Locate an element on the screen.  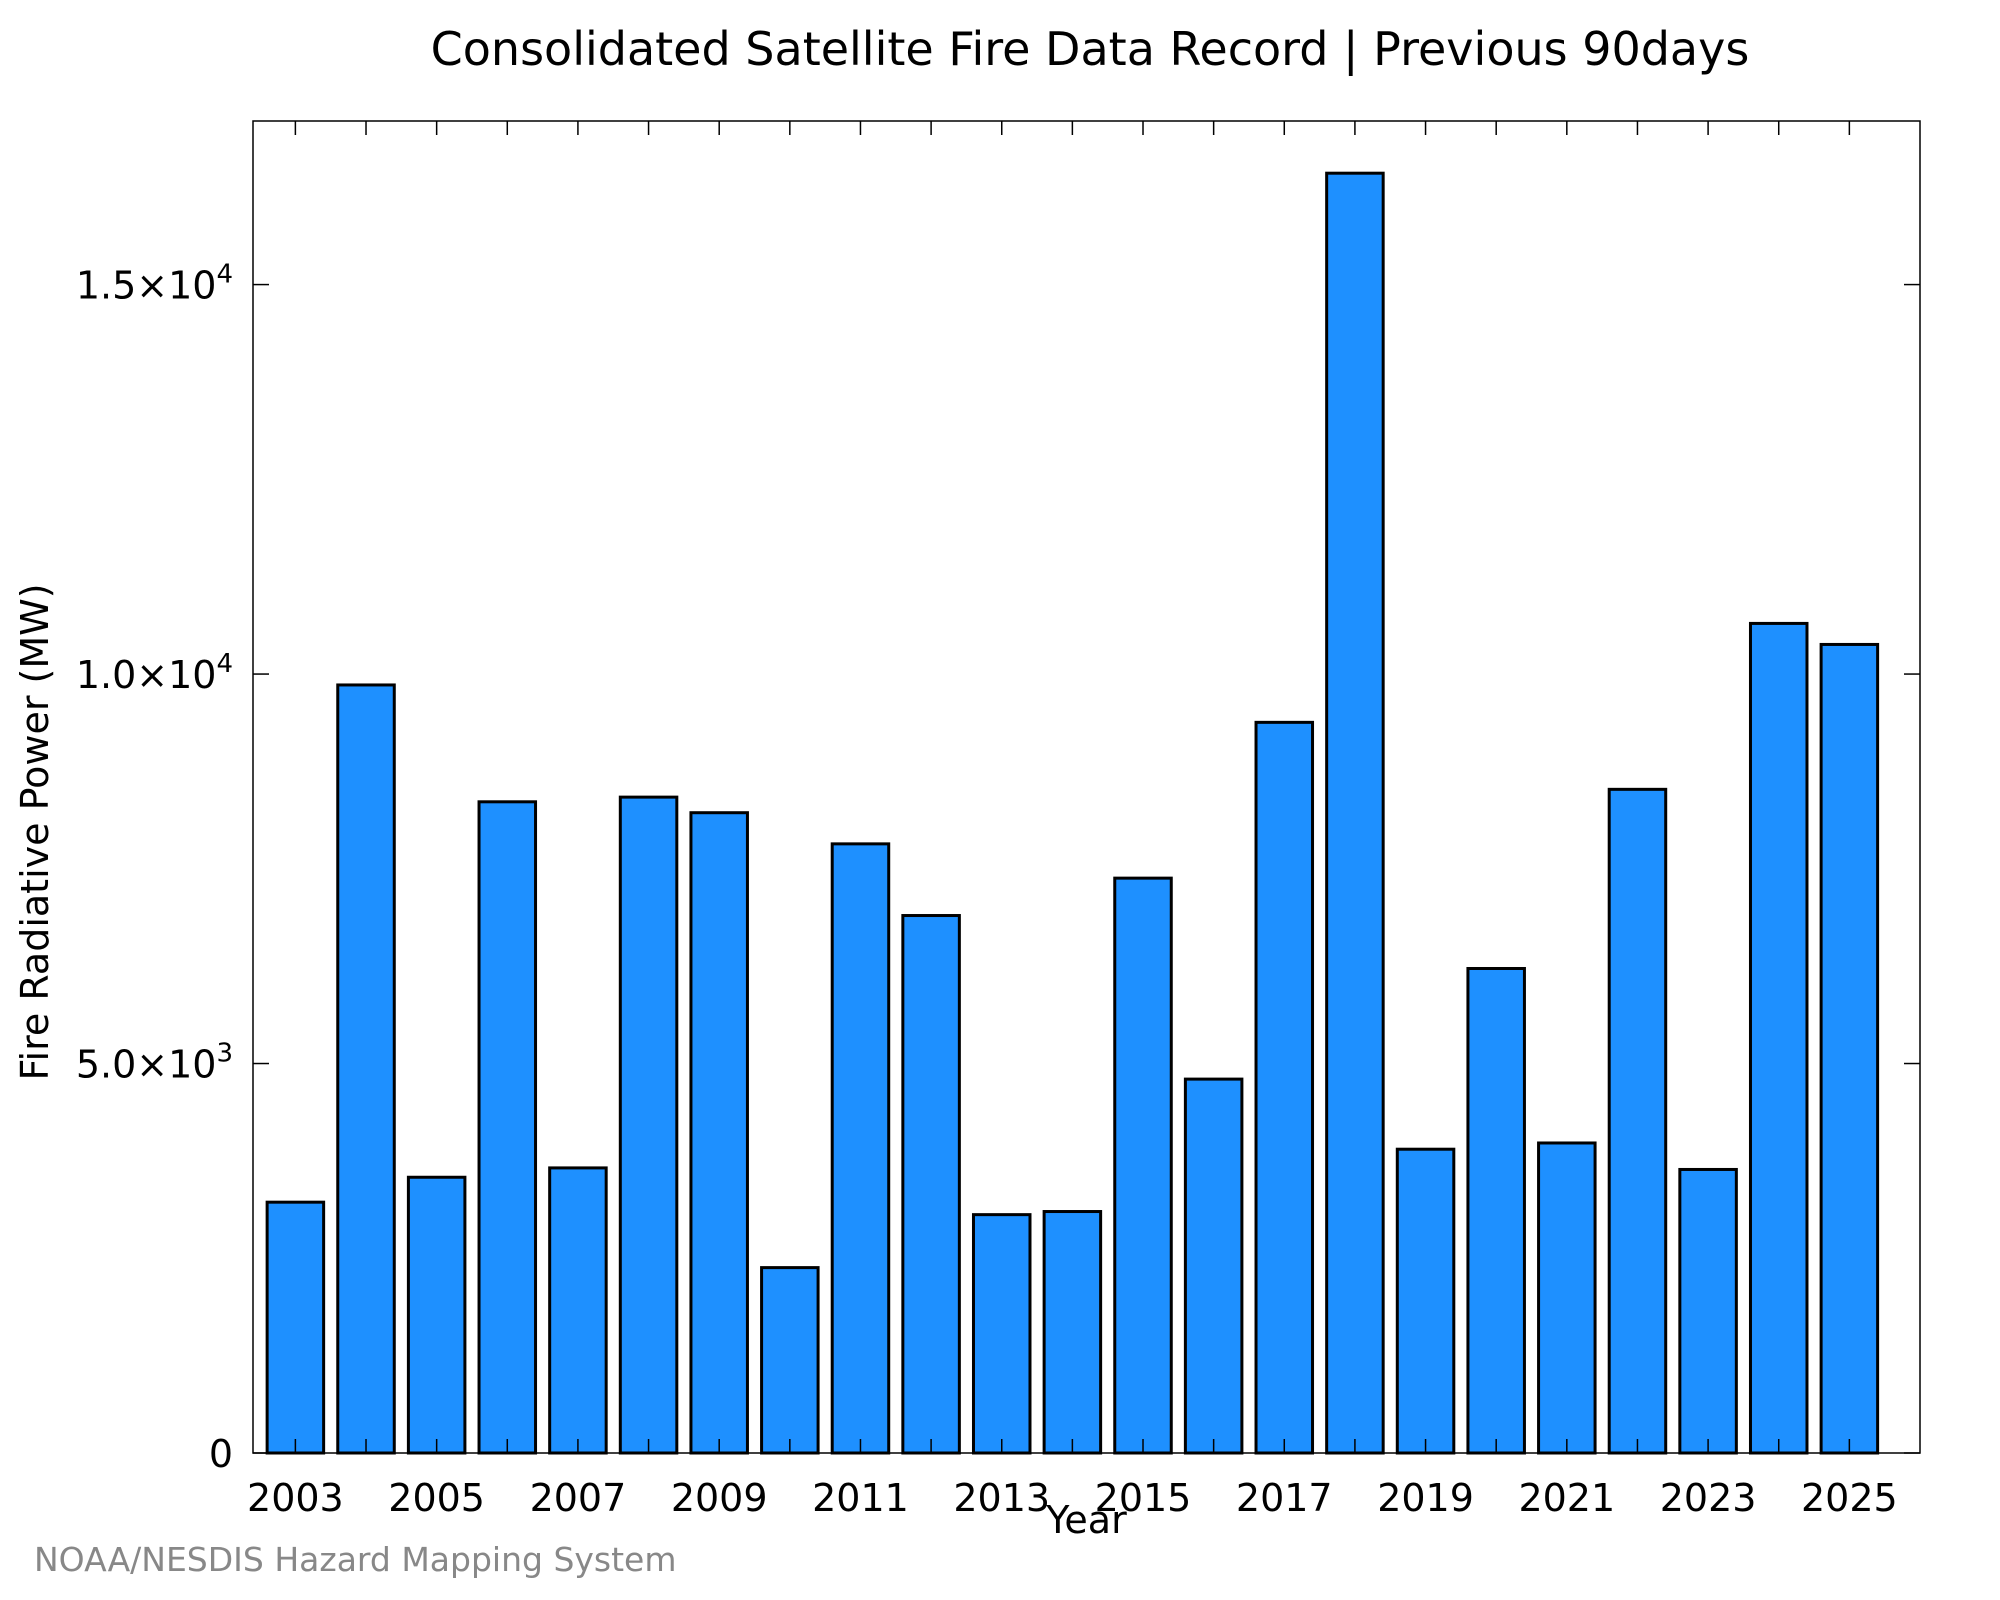
x-tick-label-2019: 2019 is located at coordinates (1425, 1498).